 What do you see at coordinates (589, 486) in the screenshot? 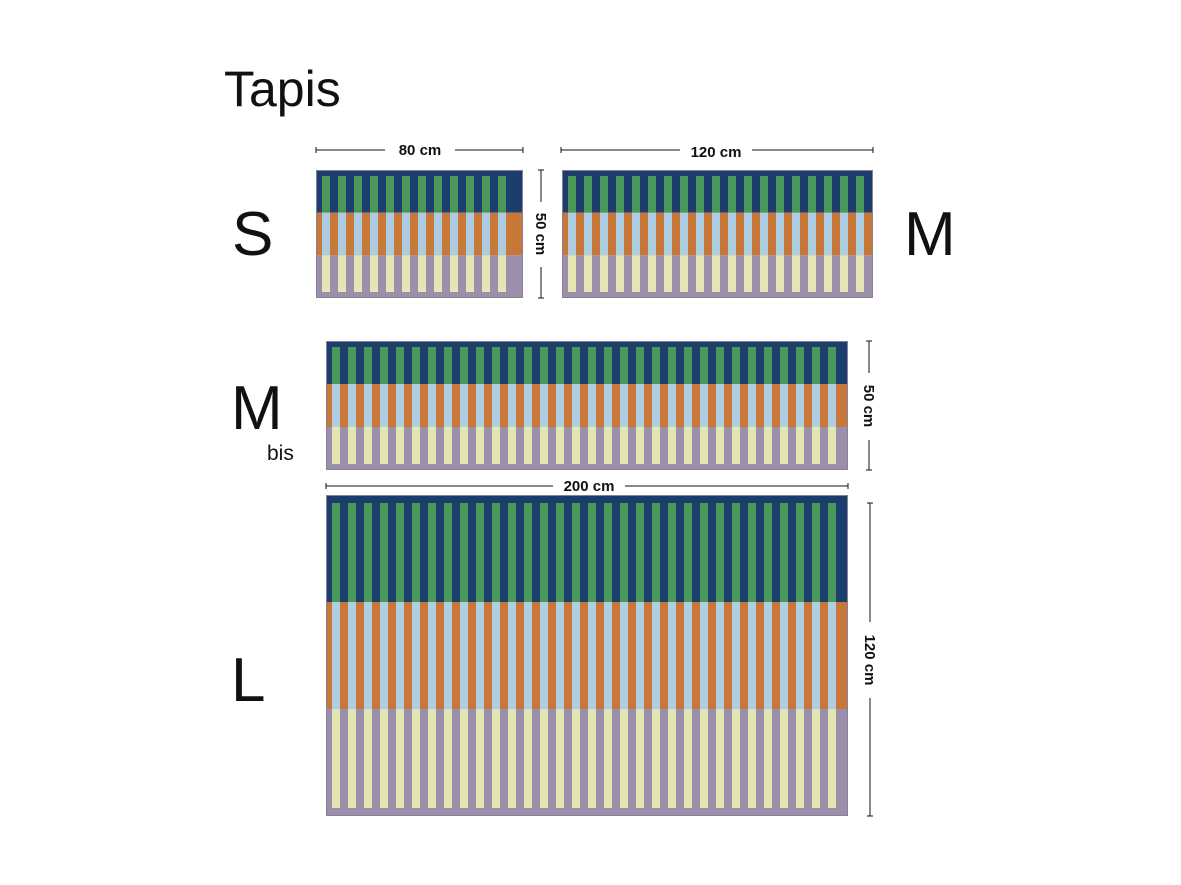
I see `dim-l-width: 200 cm` at bounding box center [589, 486].